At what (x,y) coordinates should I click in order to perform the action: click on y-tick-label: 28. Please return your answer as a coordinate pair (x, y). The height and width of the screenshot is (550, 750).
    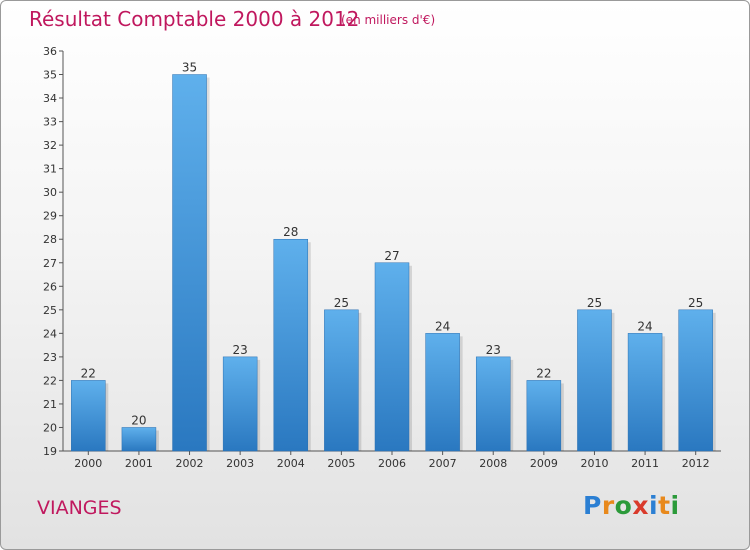
    Looking at the image, I should click on (50, 239).